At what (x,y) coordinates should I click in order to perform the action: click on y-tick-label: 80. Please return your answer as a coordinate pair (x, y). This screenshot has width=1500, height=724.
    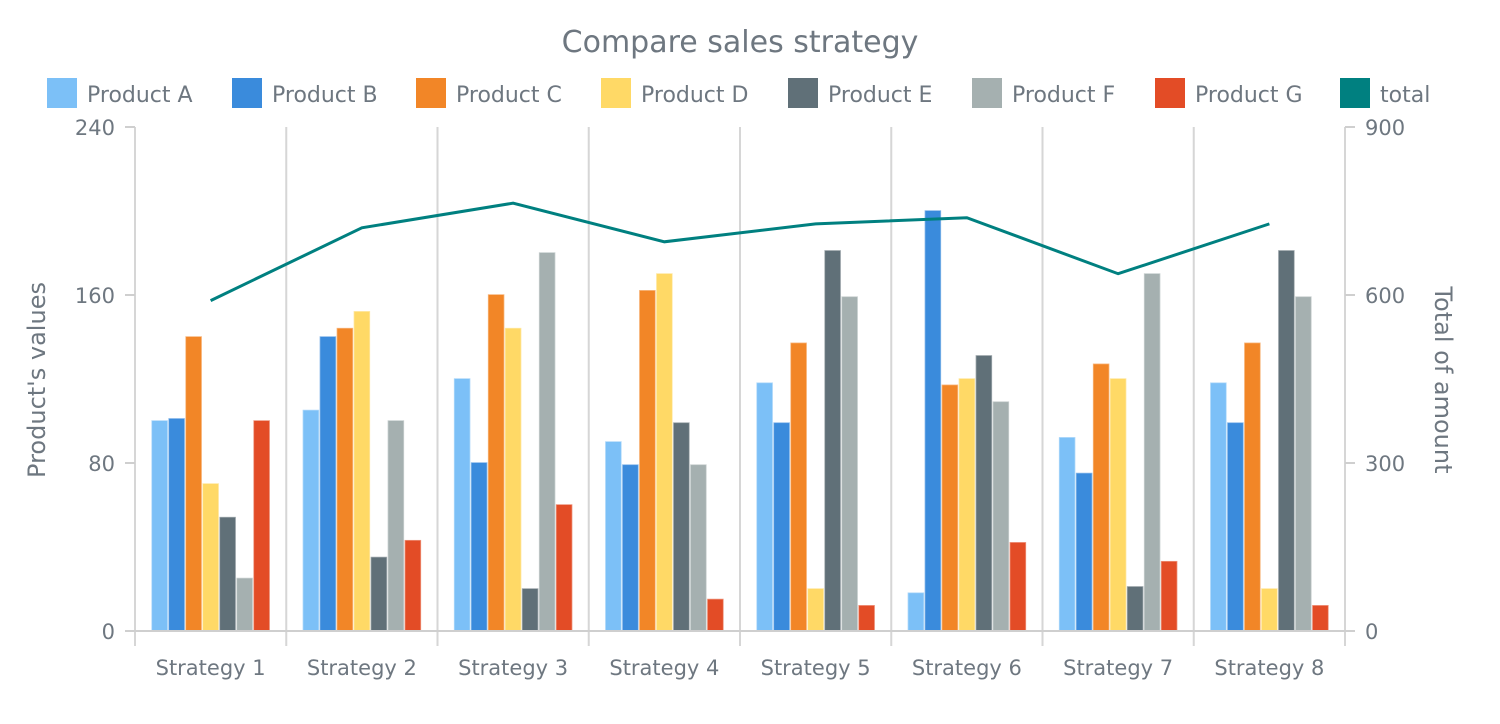
    Looking at the image, I should click on (101, 464).